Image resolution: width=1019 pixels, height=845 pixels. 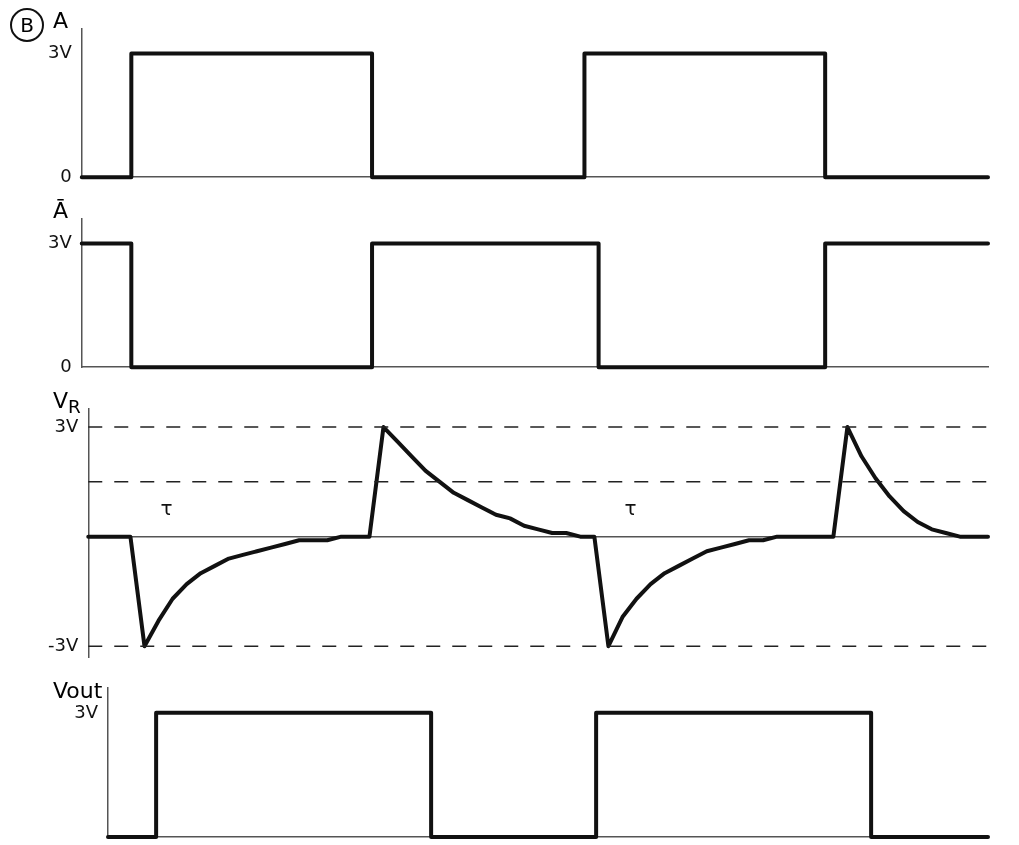 What do you see at coordinates (86, 711) in the screenshot?
I see `text: 3V` at bounding box center [86, 711].